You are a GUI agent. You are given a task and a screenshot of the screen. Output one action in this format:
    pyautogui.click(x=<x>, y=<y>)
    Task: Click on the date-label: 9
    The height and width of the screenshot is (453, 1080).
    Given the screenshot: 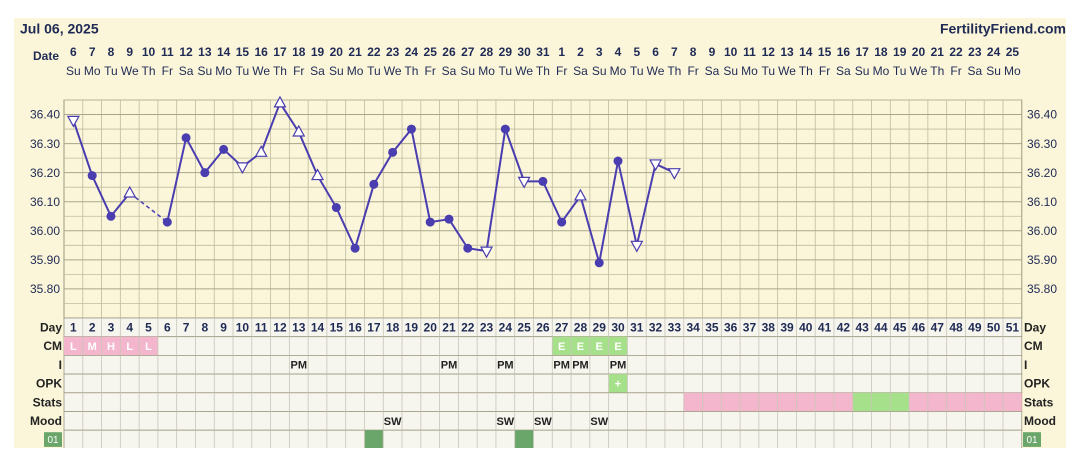 What is the action you would take?
    pyautogui.click(x=129, y=52)
    